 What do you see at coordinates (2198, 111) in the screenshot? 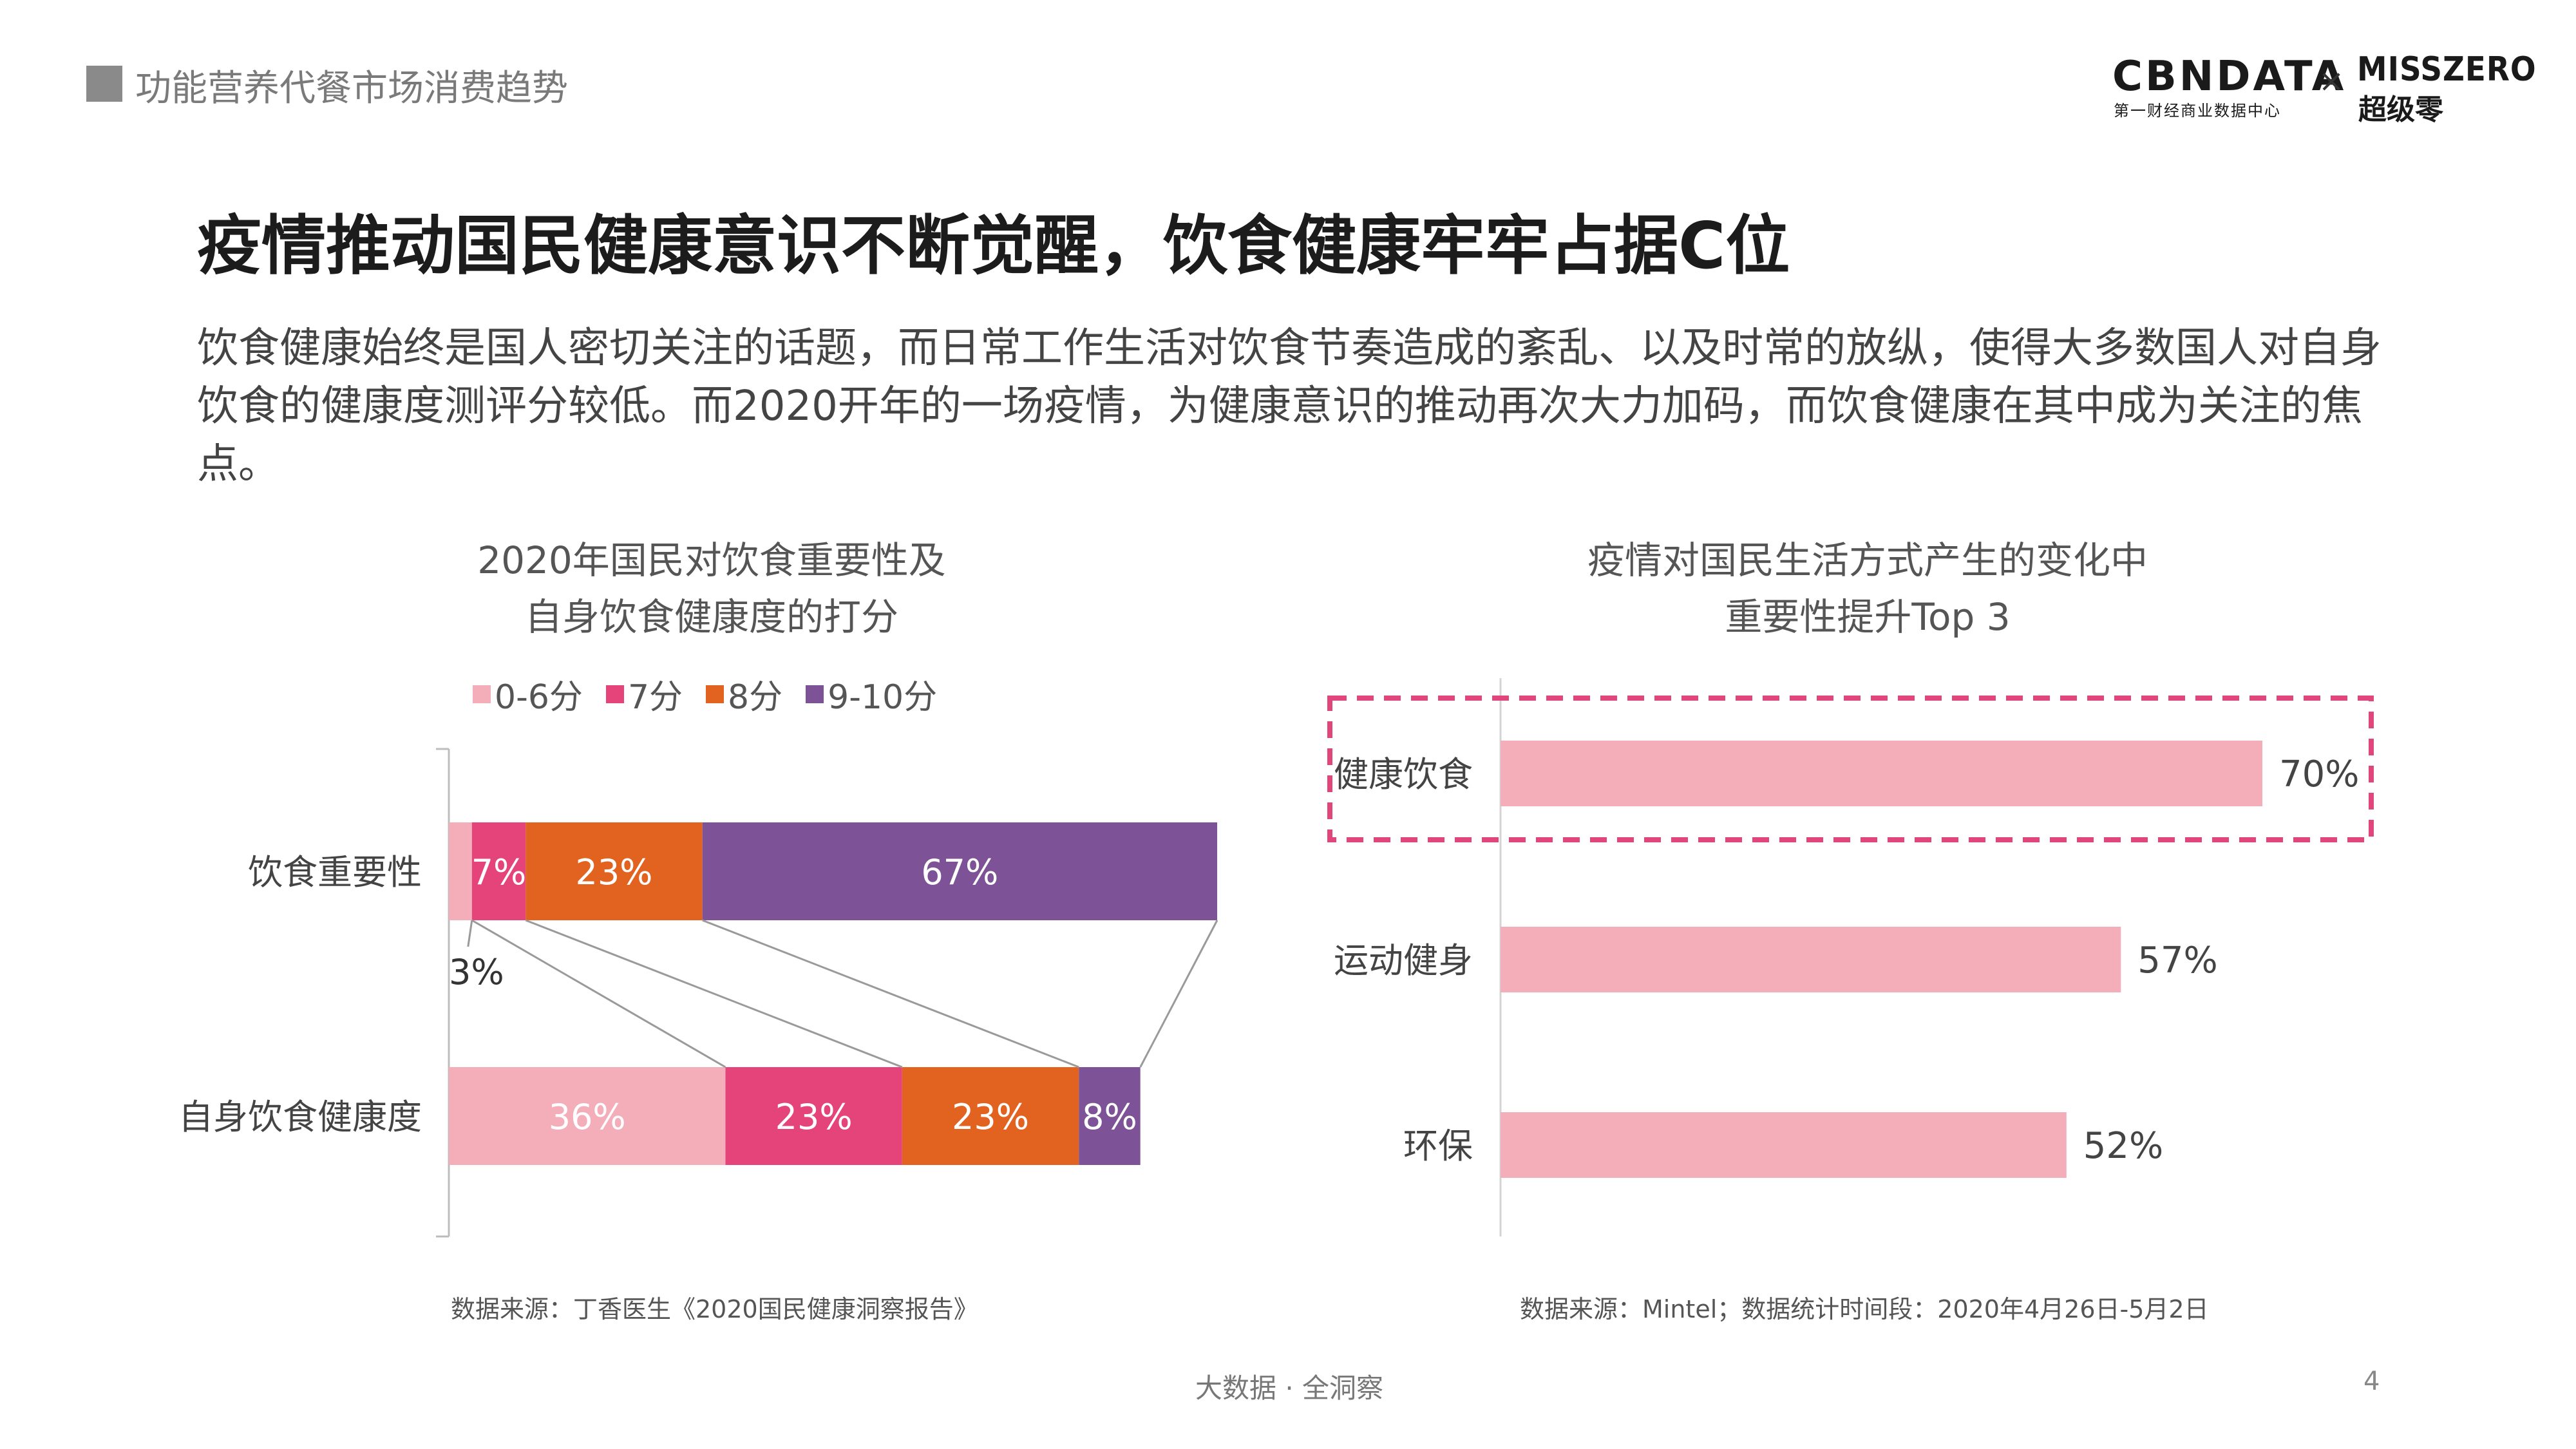
I see `cbndata-logo-subtitle: 第一财经商业数据中心` at bounding box center [2198, 111].